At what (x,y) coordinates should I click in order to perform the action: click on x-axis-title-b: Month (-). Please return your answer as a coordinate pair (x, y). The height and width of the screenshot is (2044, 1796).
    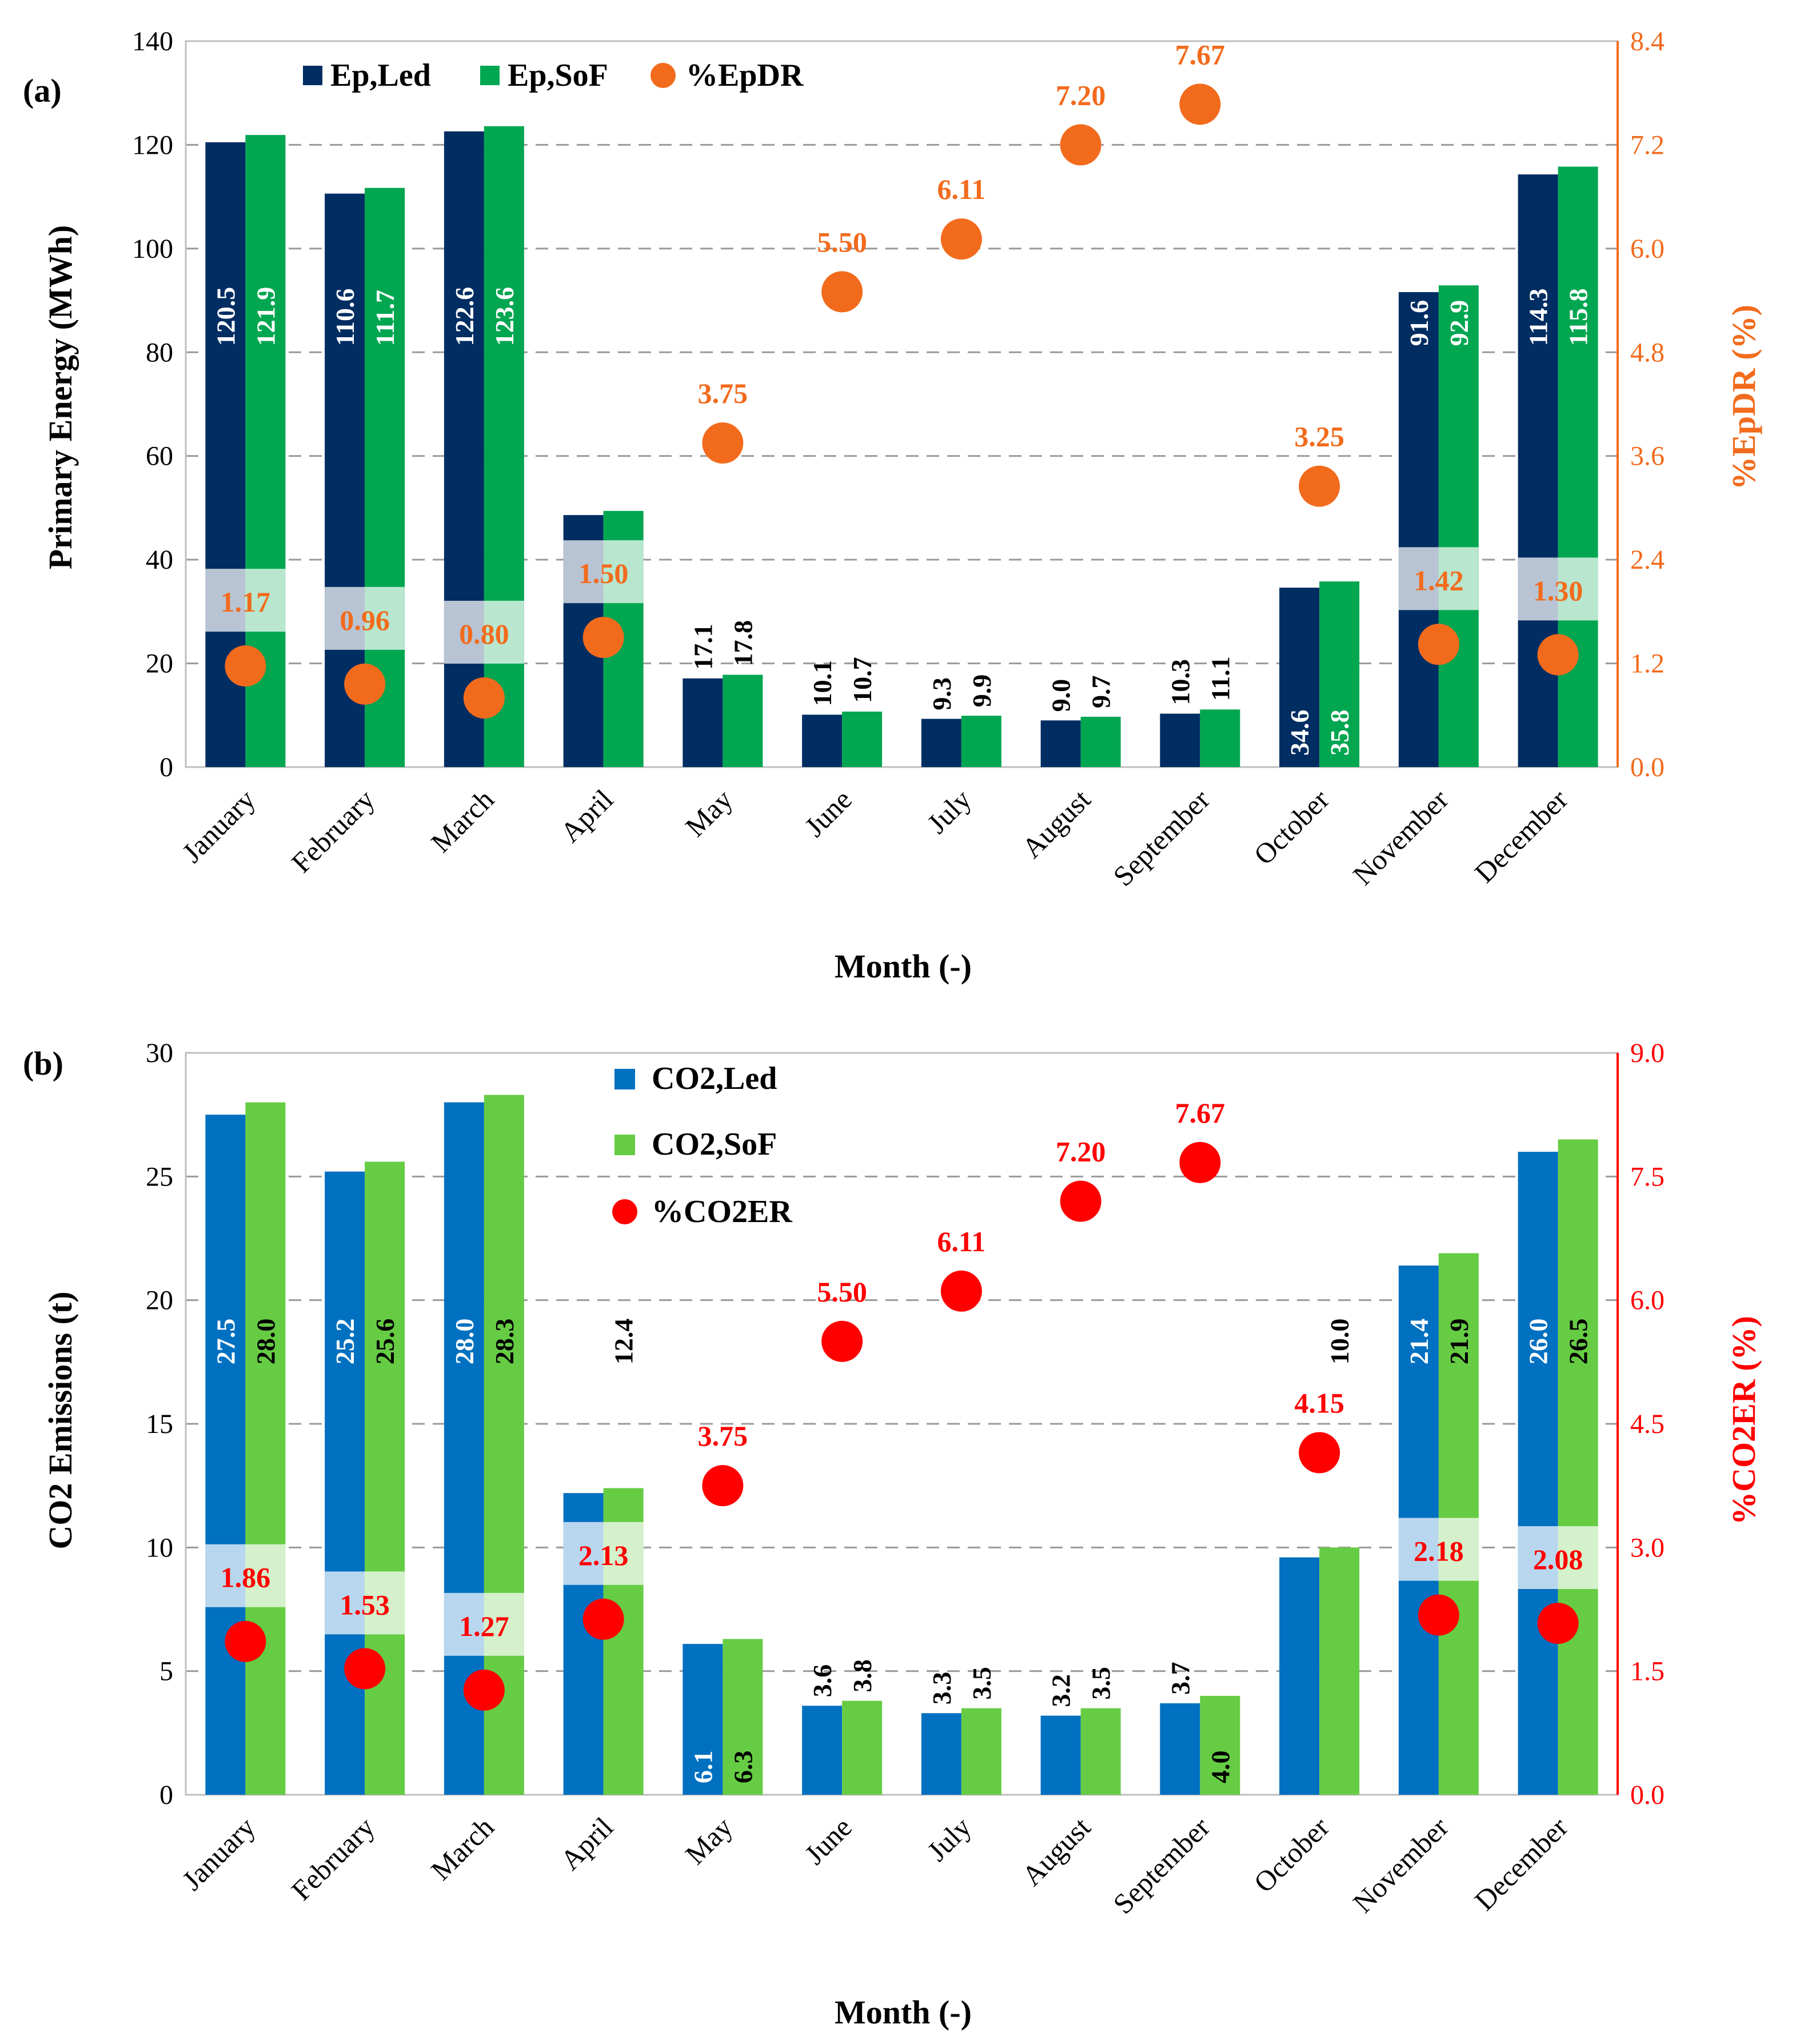
    Looking at the image, I should click on (904, 2012).